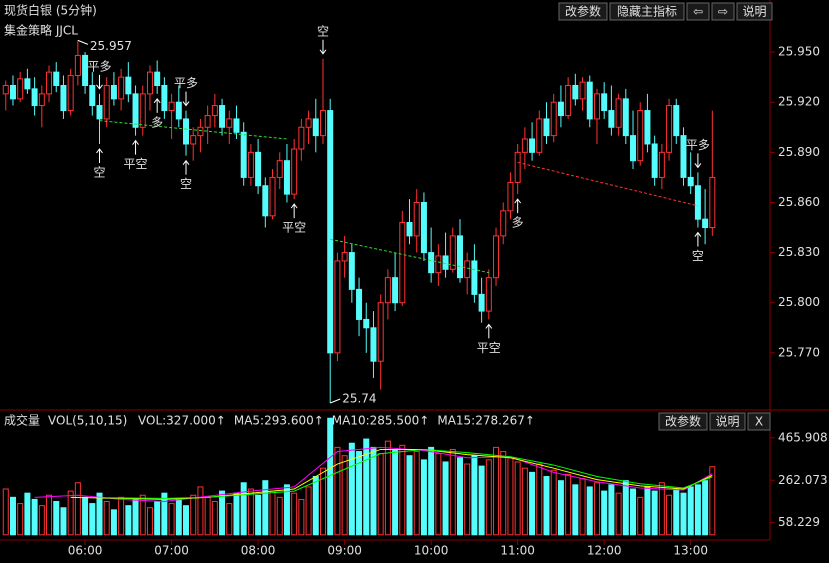 The height and width of the screenshot is (563, 829). What do you see at coordinates (99, 172) in the screenshot?
I see `signal-label: 空` at bounding box center [99, 172].